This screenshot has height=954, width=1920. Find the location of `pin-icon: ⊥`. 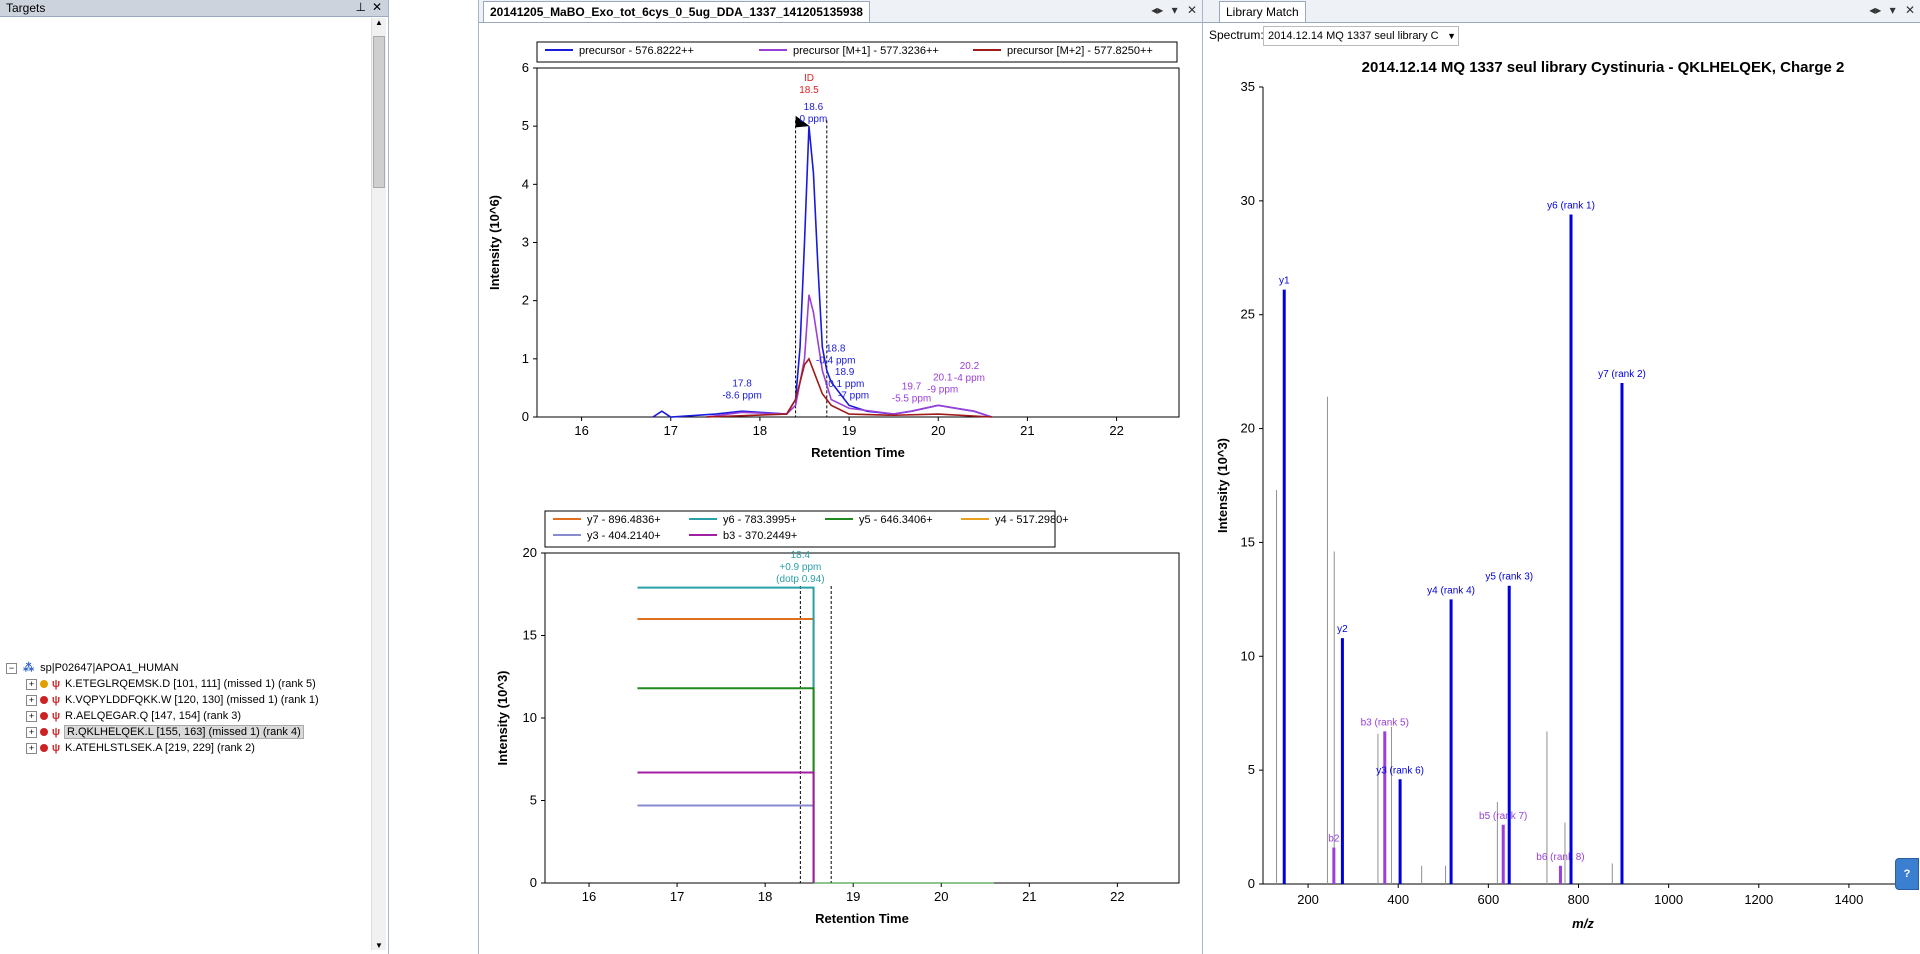

pin-icon: ⊥ is located at coordinates (360, 7).